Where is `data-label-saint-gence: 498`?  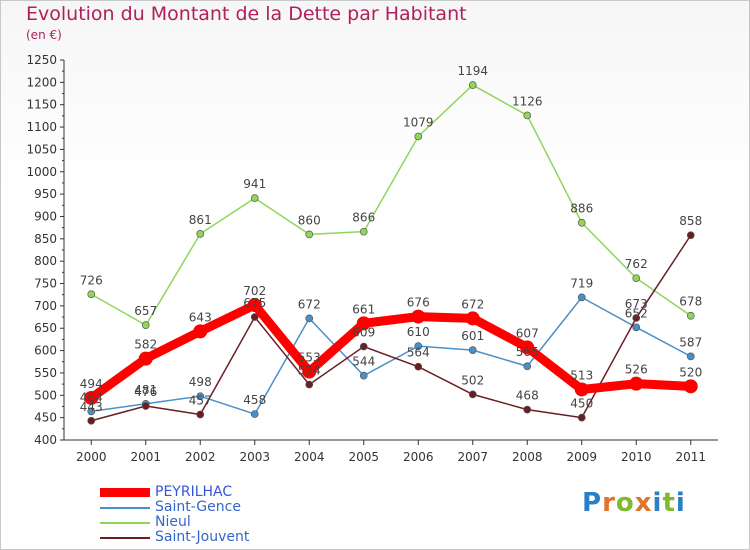
data-label-saint-gence: 498 is located at coordinates (200, 382).